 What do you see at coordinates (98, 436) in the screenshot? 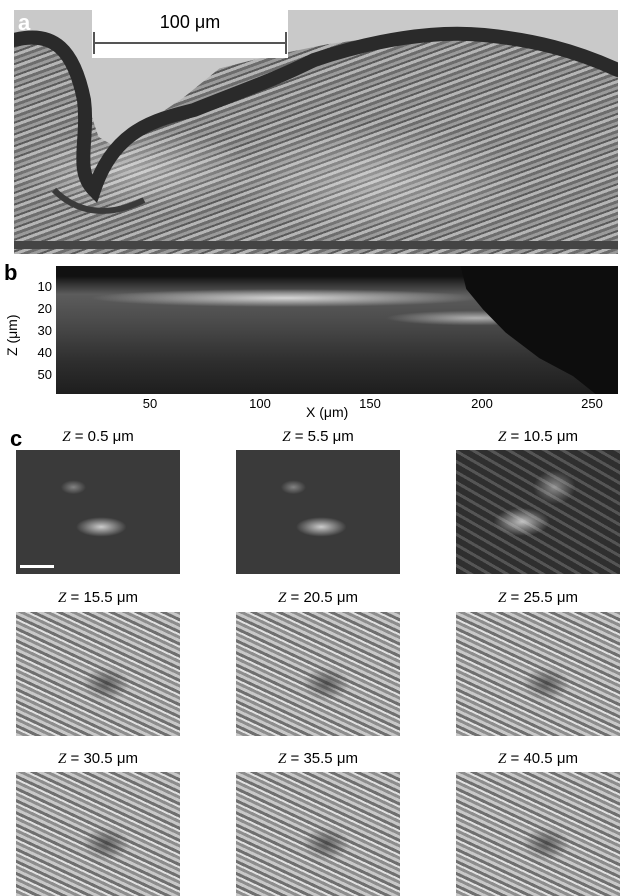
I see `tile-depth-label: Z = 0.5 μm` at bounding box center [98, 436].